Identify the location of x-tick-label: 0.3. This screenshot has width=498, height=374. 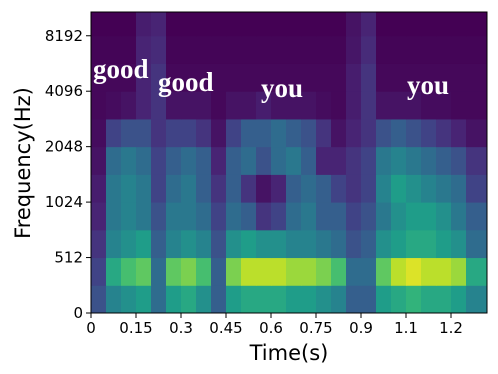
(181, 328).